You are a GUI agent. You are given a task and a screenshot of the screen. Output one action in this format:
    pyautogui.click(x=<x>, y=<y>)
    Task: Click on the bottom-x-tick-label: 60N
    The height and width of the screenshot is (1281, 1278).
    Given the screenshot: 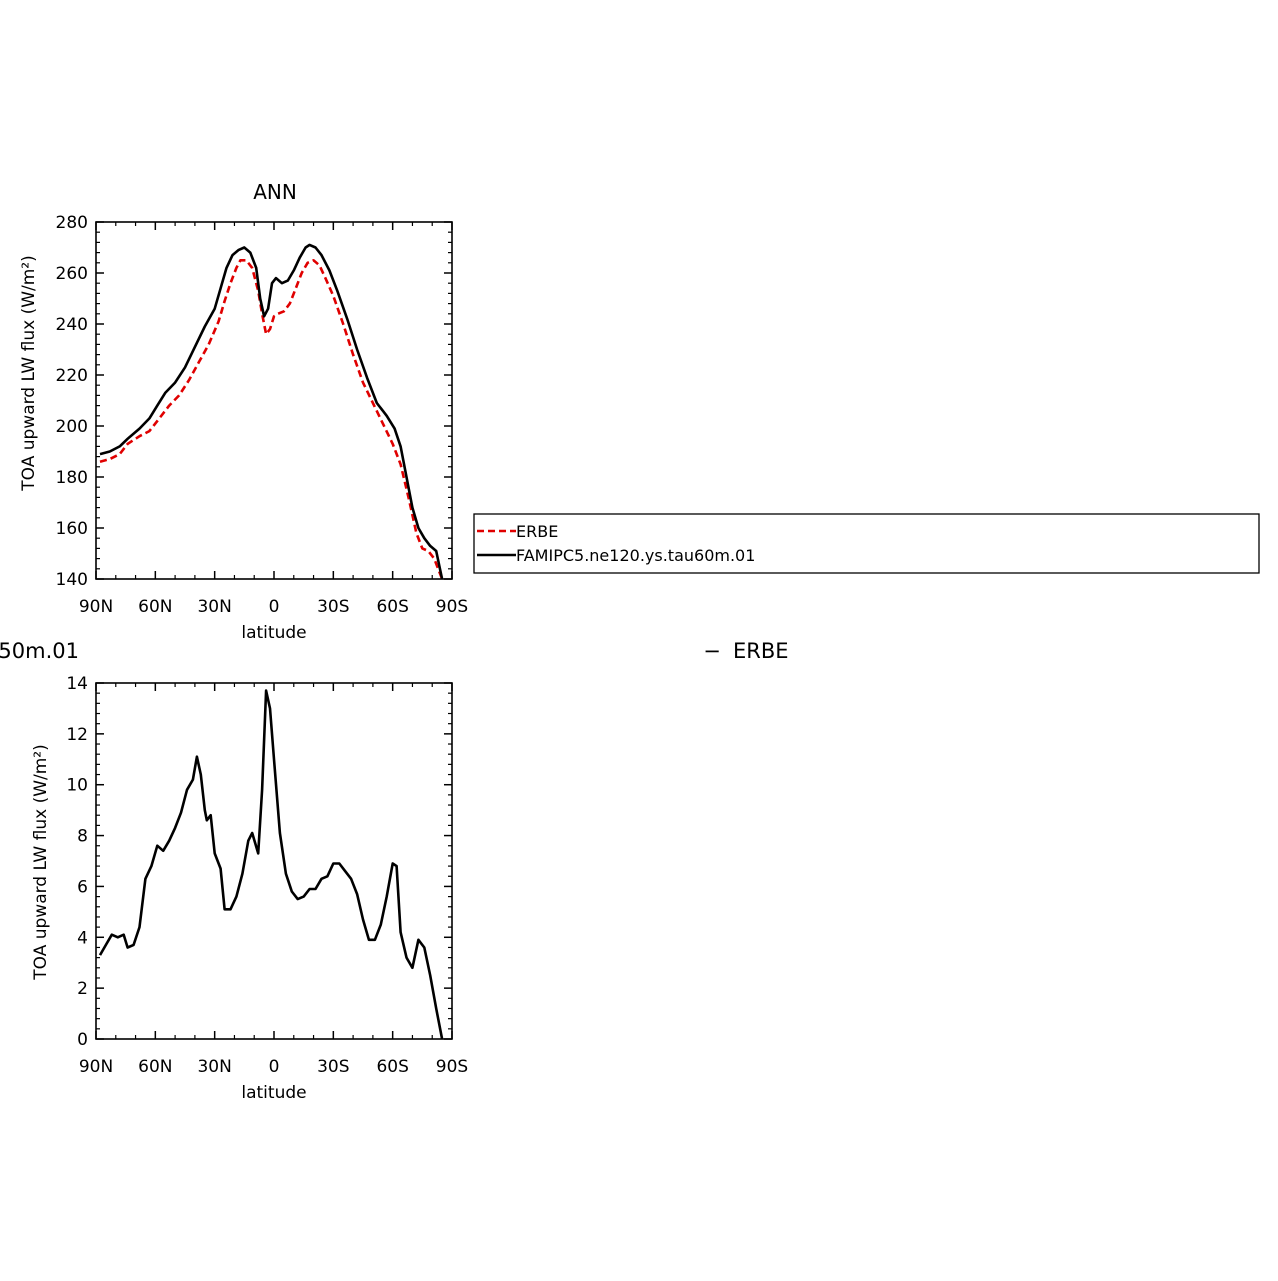 What is the action you would take?
    pyautogui.click(x=155, y=1067)
    